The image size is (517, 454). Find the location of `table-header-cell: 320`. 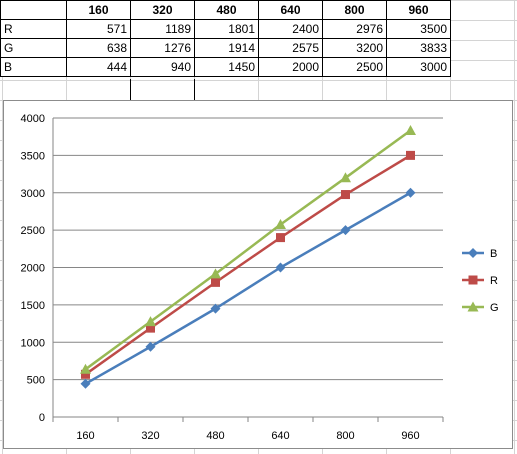

table-header-cell: 320 is located at coordinates (162, 10).